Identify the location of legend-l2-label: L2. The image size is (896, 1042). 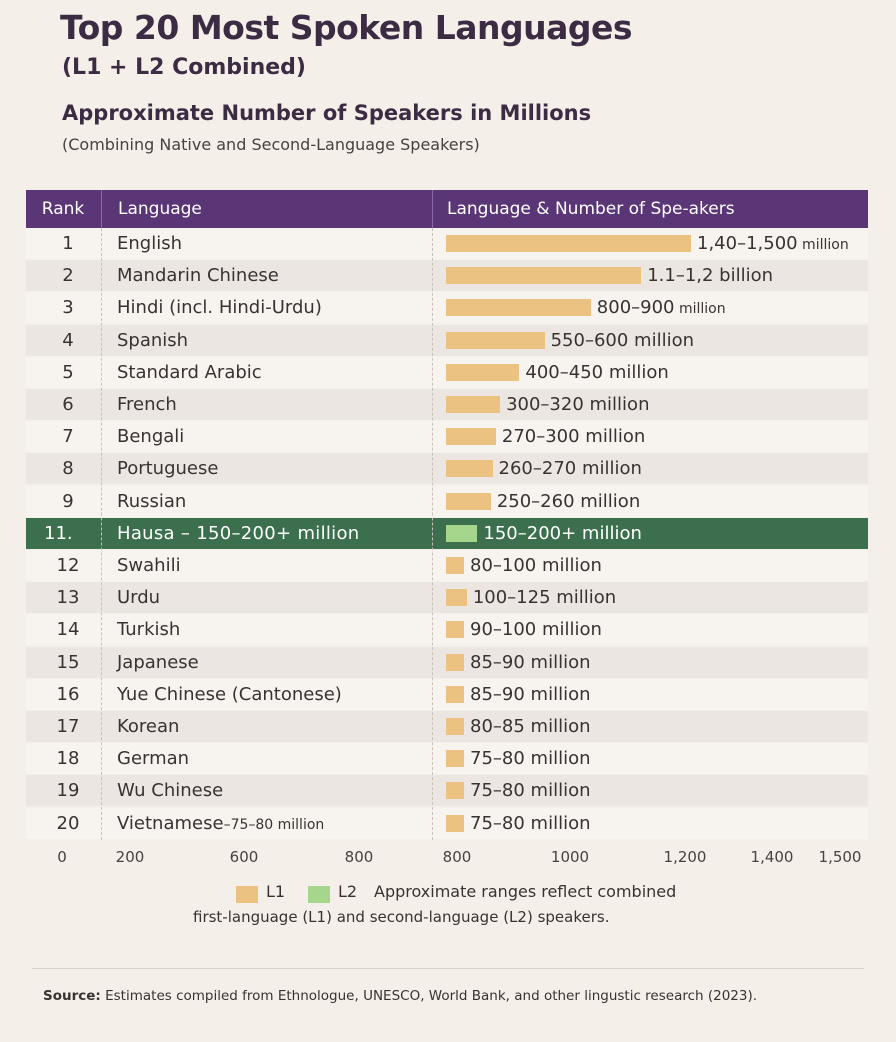
(348, 891).